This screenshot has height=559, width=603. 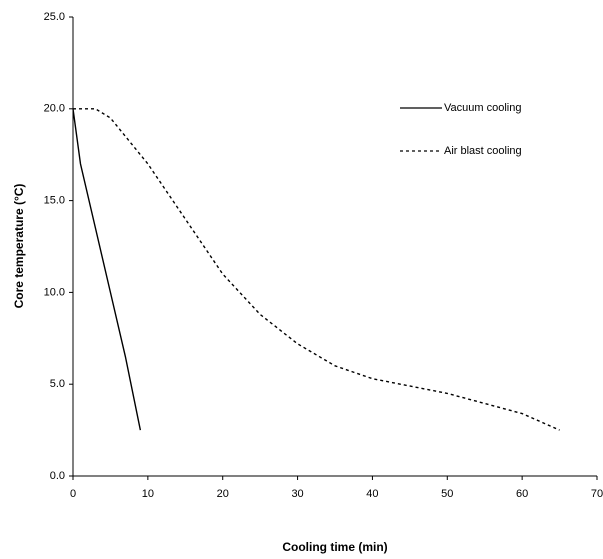 What do you see at coordinates (223, 494) in the screenshot?
I see `x-tick-label: 20` at bounding box center [223, 494].